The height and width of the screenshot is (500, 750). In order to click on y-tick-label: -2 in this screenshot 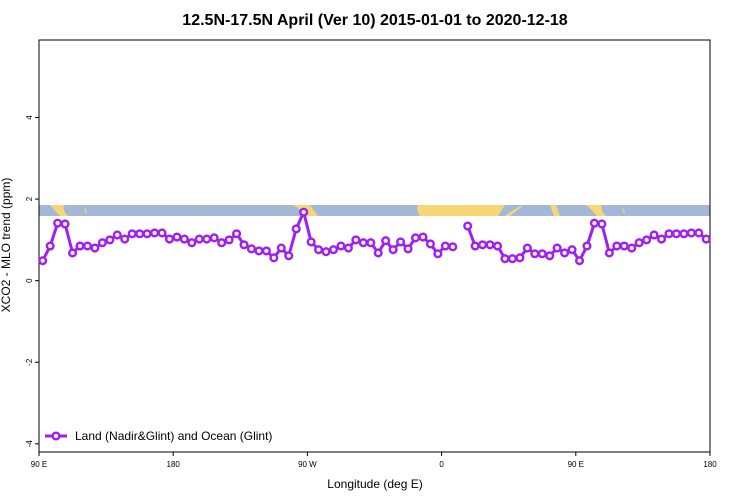, I will do `click(29, 362)`.